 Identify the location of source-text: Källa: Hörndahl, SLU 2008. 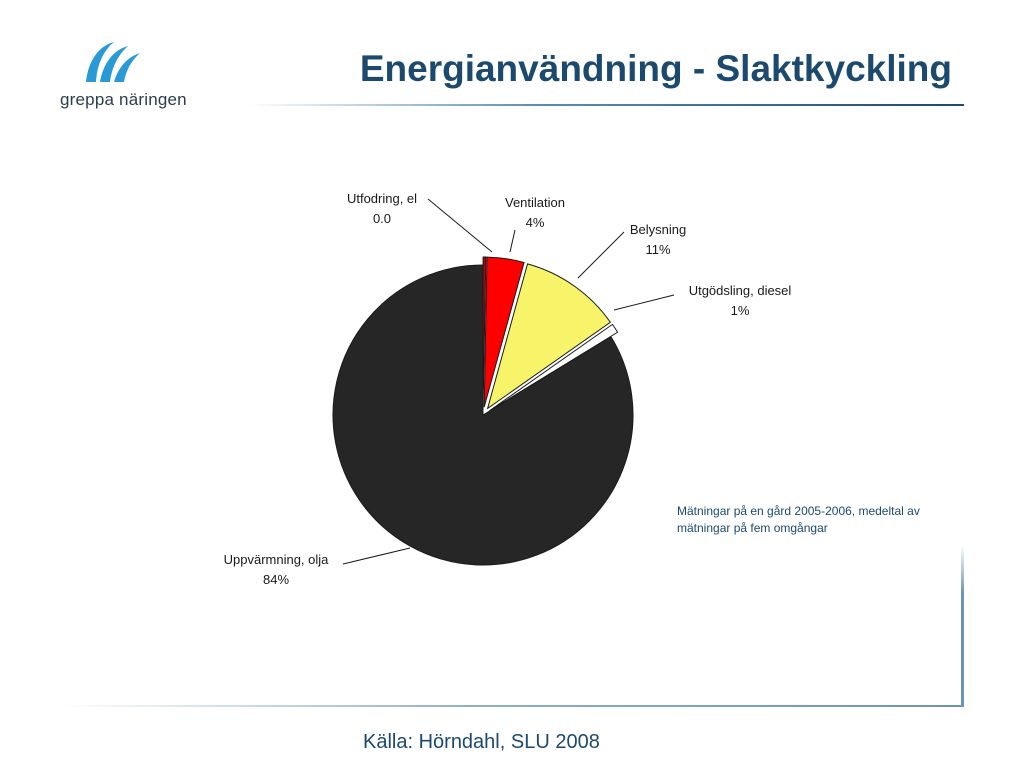
(481, 742).